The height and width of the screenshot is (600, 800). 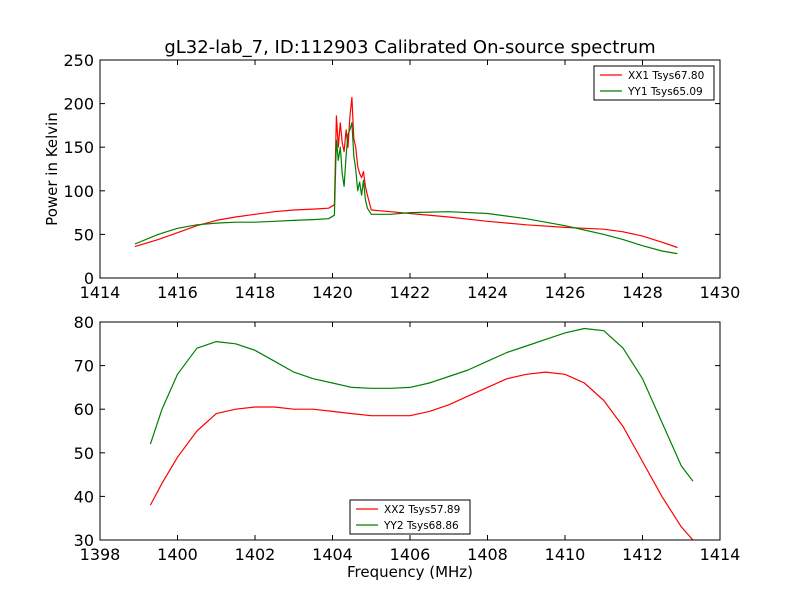 I want to click on x-tick-label: 1408, so click(x=487, y=554).